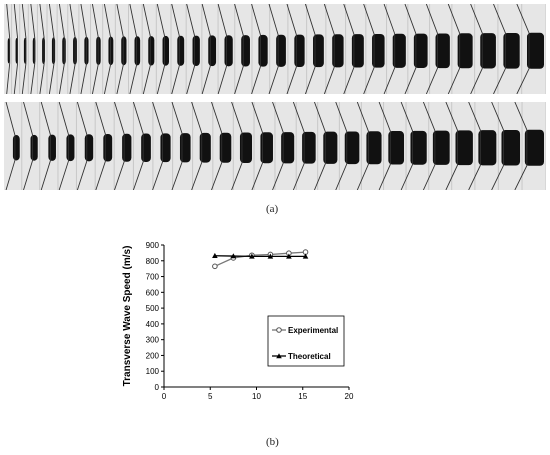  I want to click on y-tick-label: 400, so click(153, 324).